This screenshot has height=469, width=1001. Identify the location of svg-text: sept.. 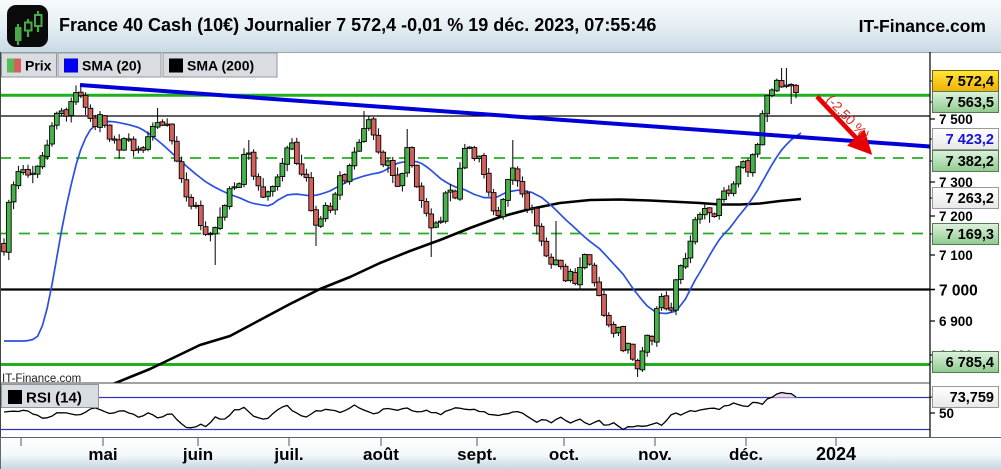
(477, 454).